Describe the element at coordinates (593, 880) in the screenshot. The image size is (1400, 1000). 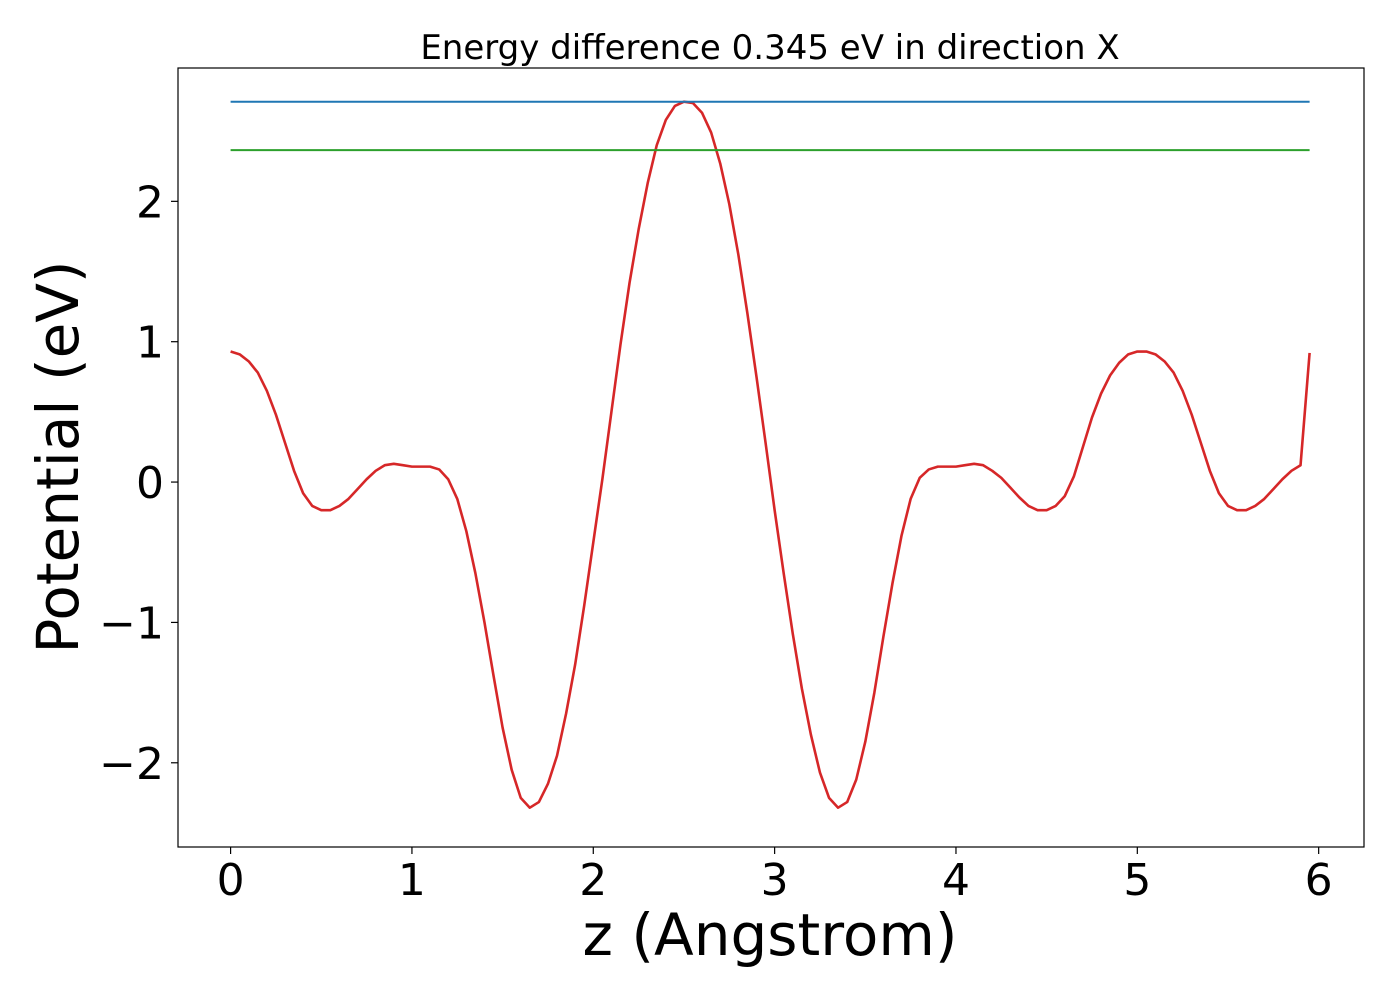
I see `x-tick-label: 2` at that location.